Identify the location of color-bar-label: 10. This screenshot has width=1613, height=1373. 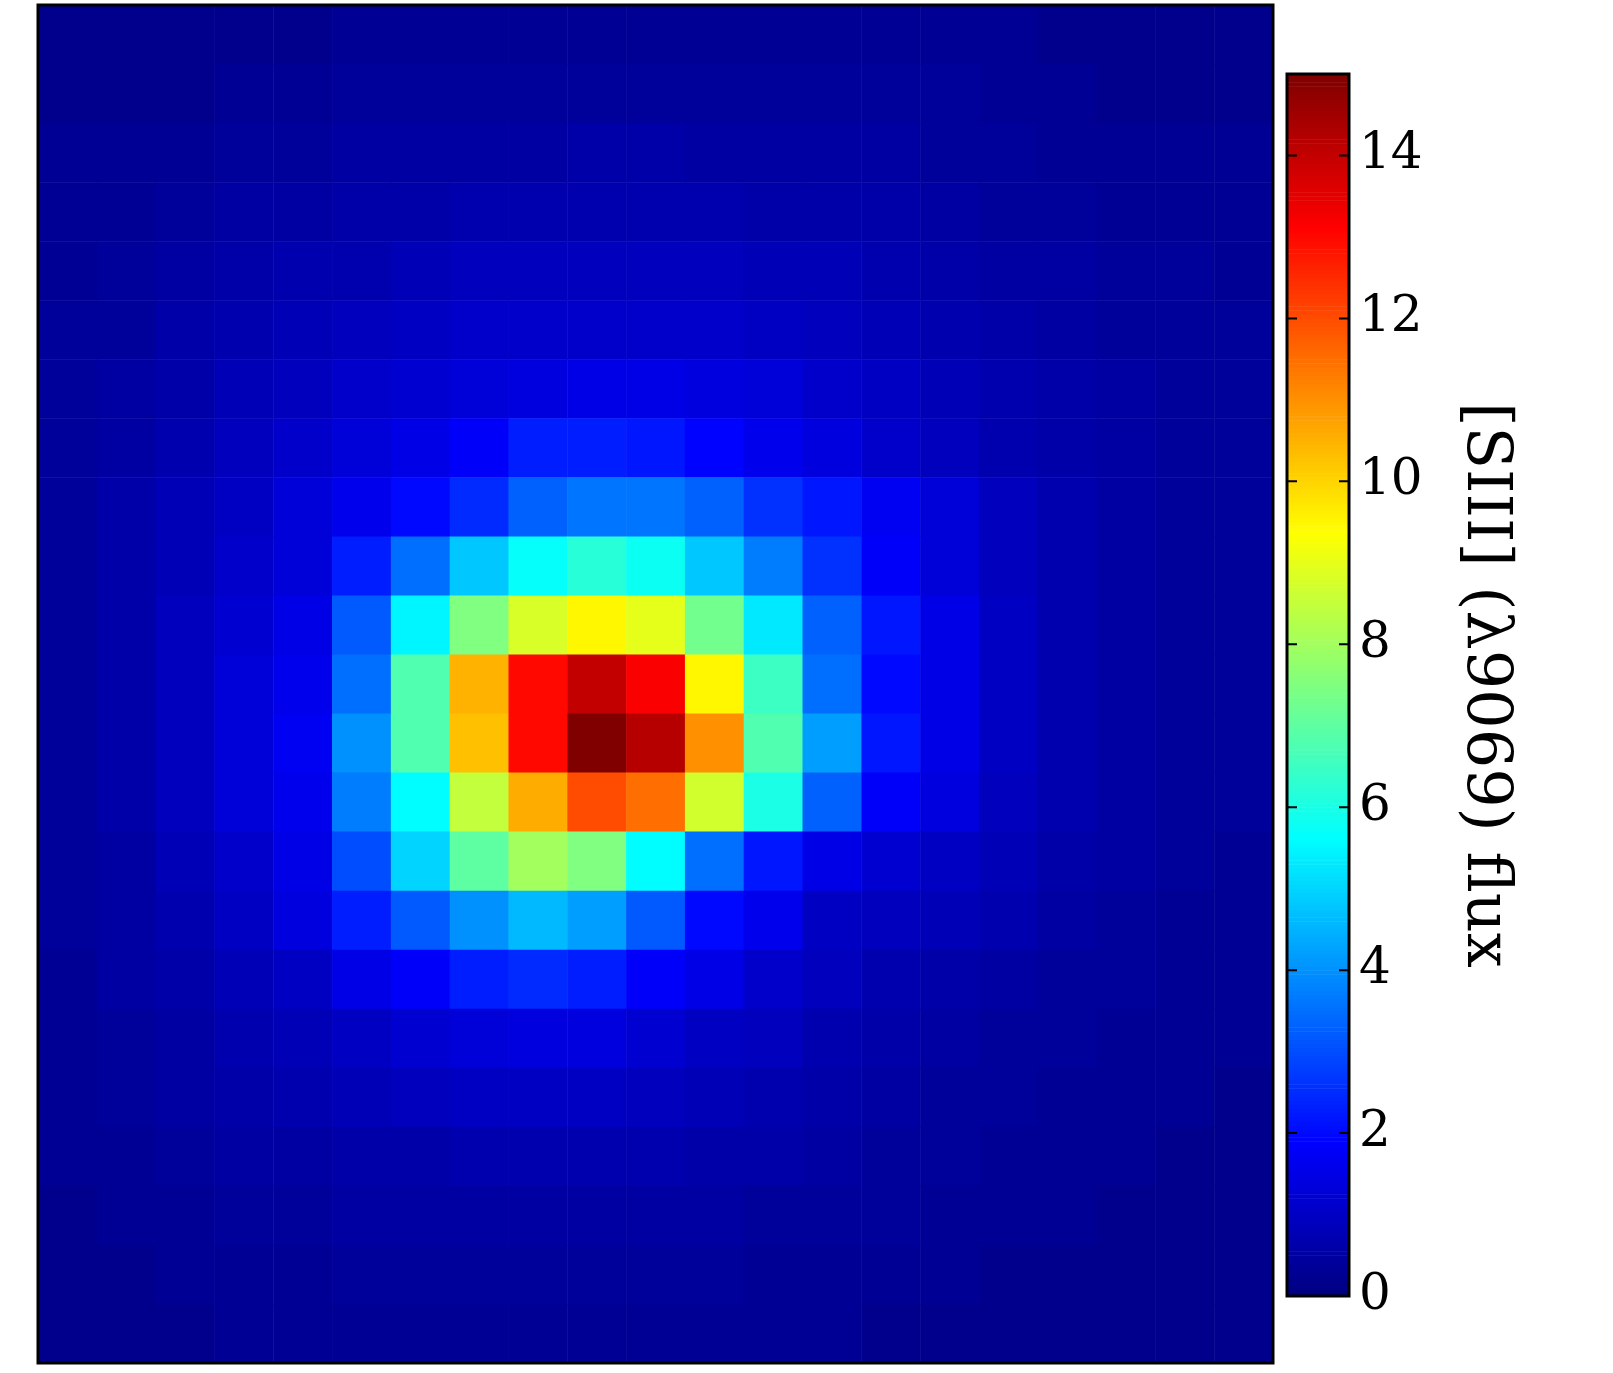
(1391, 477).